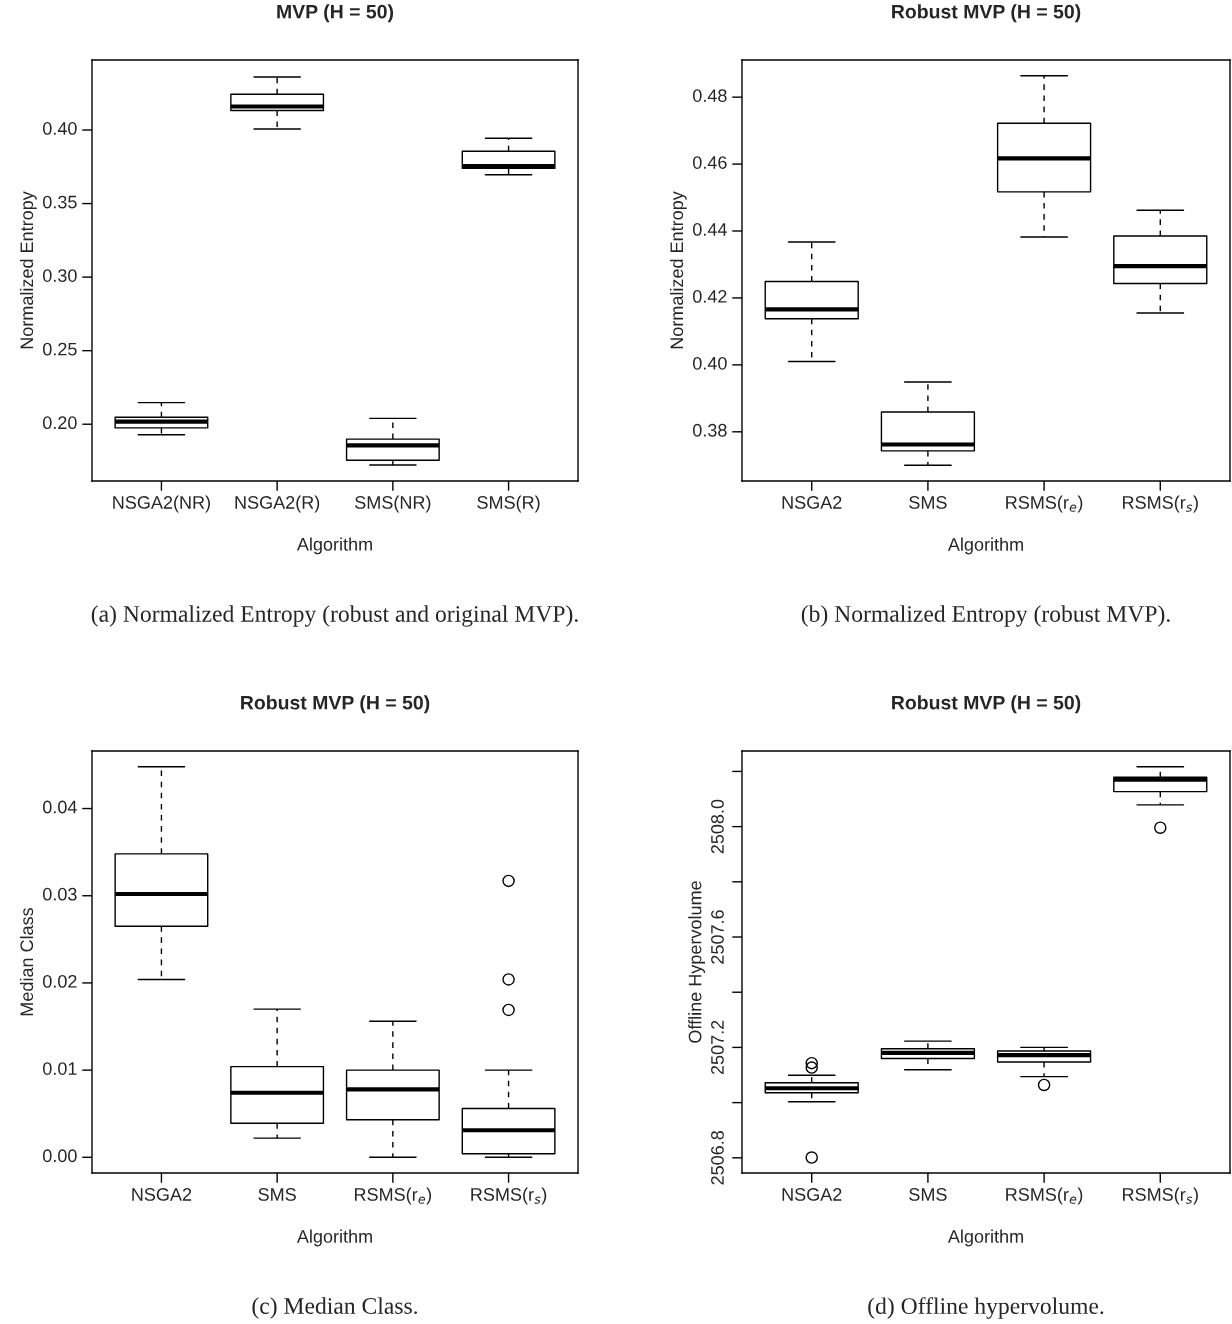 The image size is (1232, 1324). I want to click on y-tick-label: 0.46, so click(709, 162).